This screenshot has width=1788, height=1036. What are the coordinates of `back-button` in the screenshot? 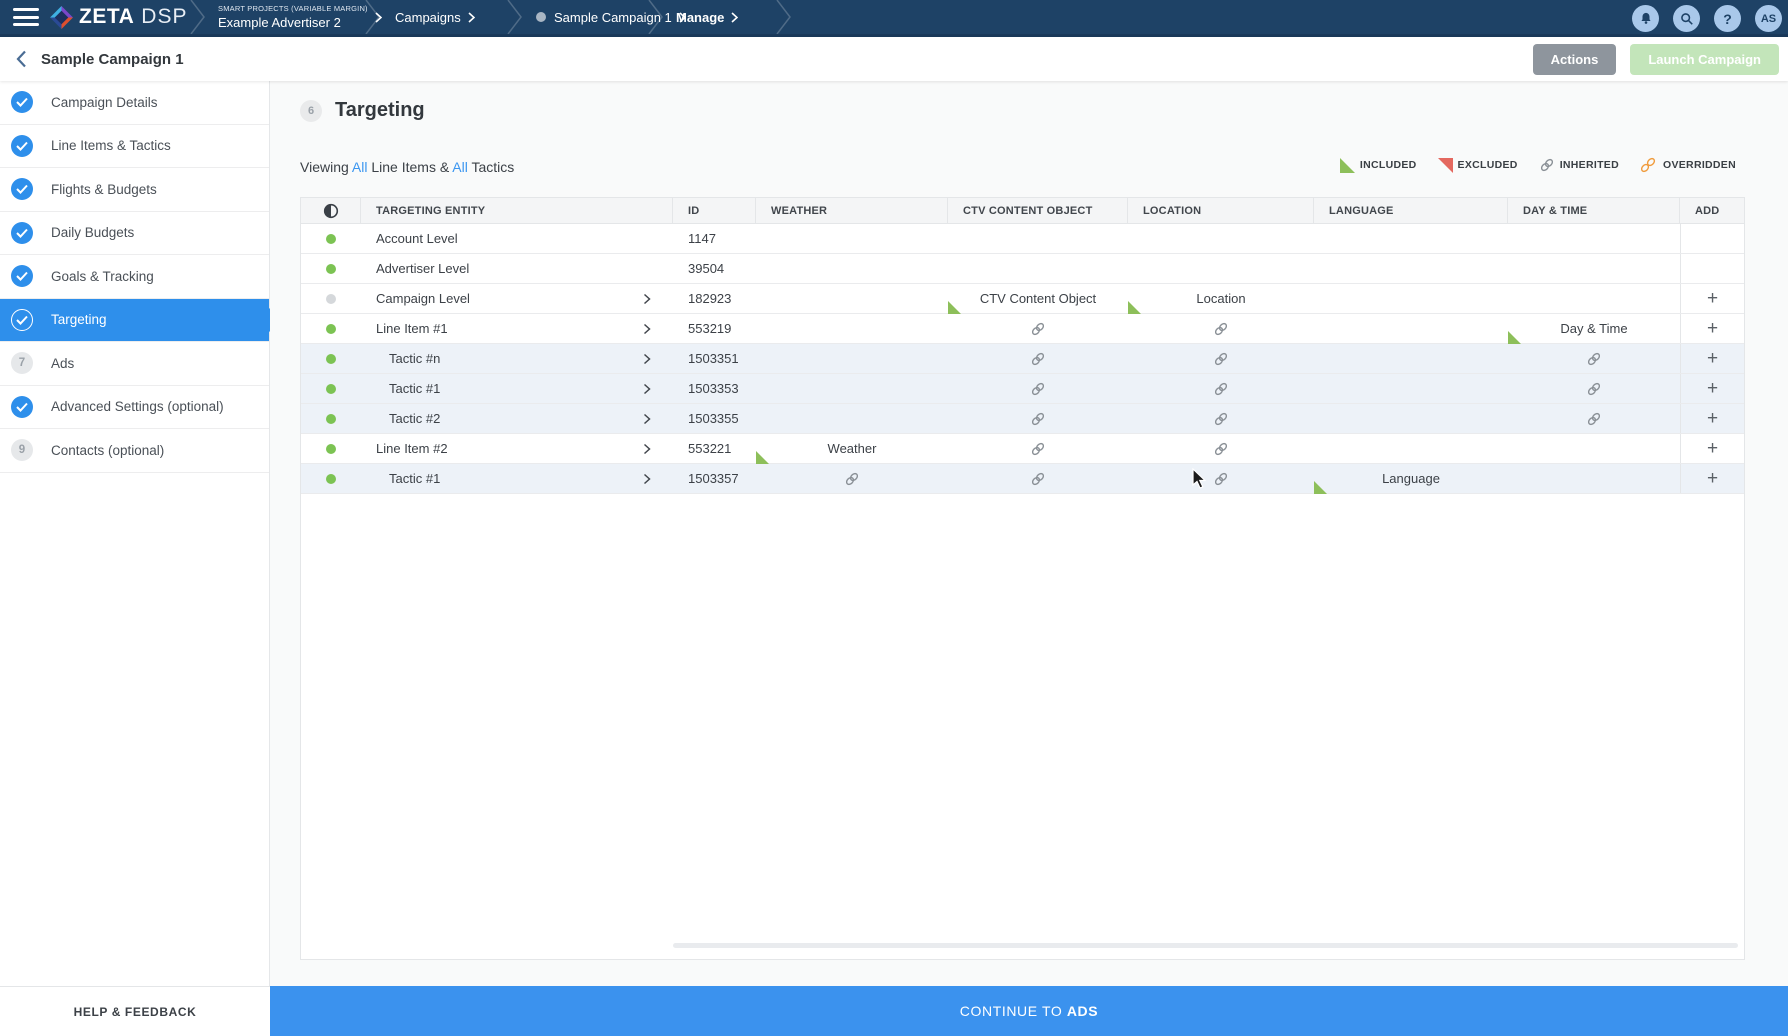 It's located at (21, 59).